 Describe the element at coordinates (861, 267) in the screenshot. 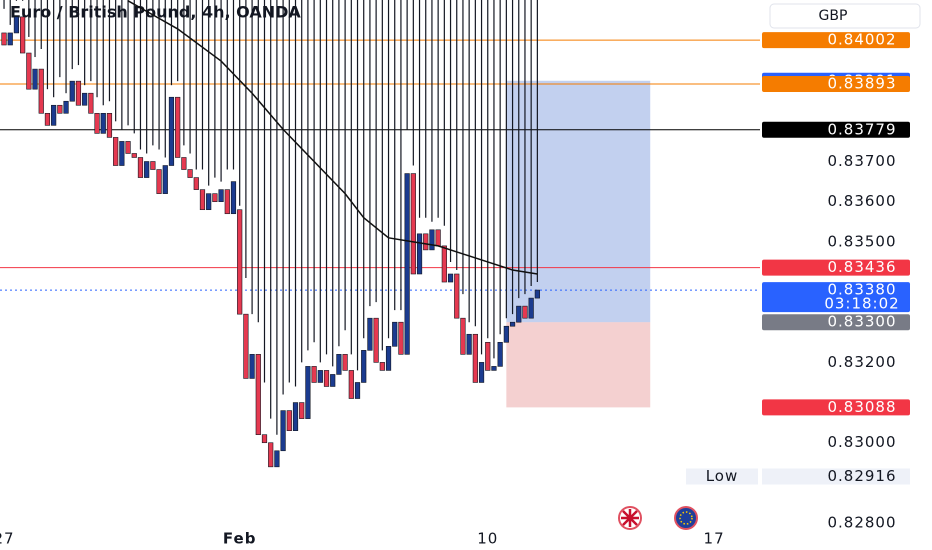

I see `price-label: 0.83436` at that location.